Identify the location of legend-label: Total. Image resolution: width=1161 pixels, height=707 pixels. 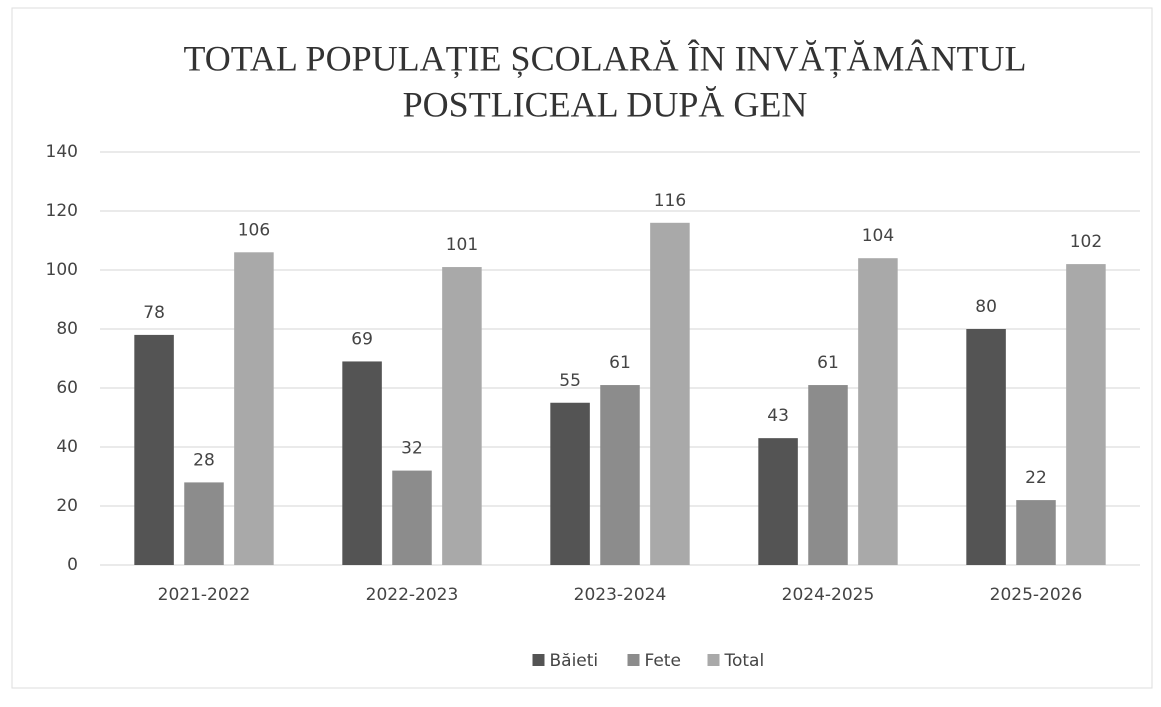
(744, 661).